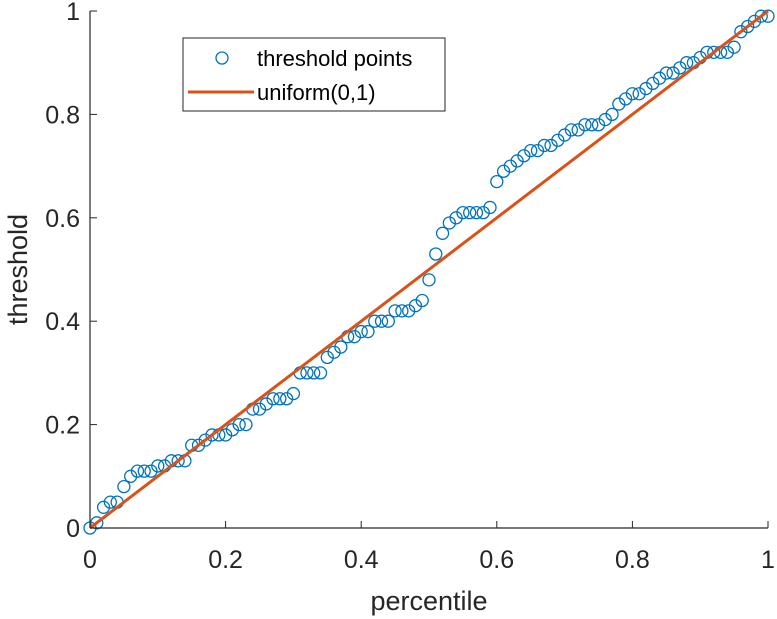 This screenshot has width=777, height=619. Describe the element at coordinates (496, 560) in the screenshot. I see `x-tick-label: 0.6` at that location.